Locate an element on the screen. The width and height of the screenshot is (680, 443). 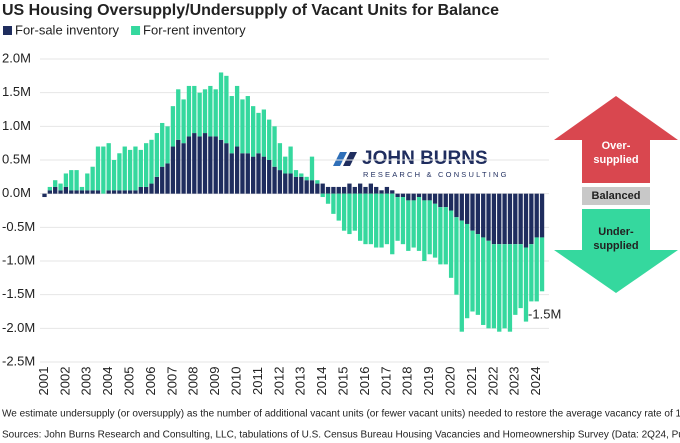
y-tick-label: -0.5M is located at coordinates (18, 226).